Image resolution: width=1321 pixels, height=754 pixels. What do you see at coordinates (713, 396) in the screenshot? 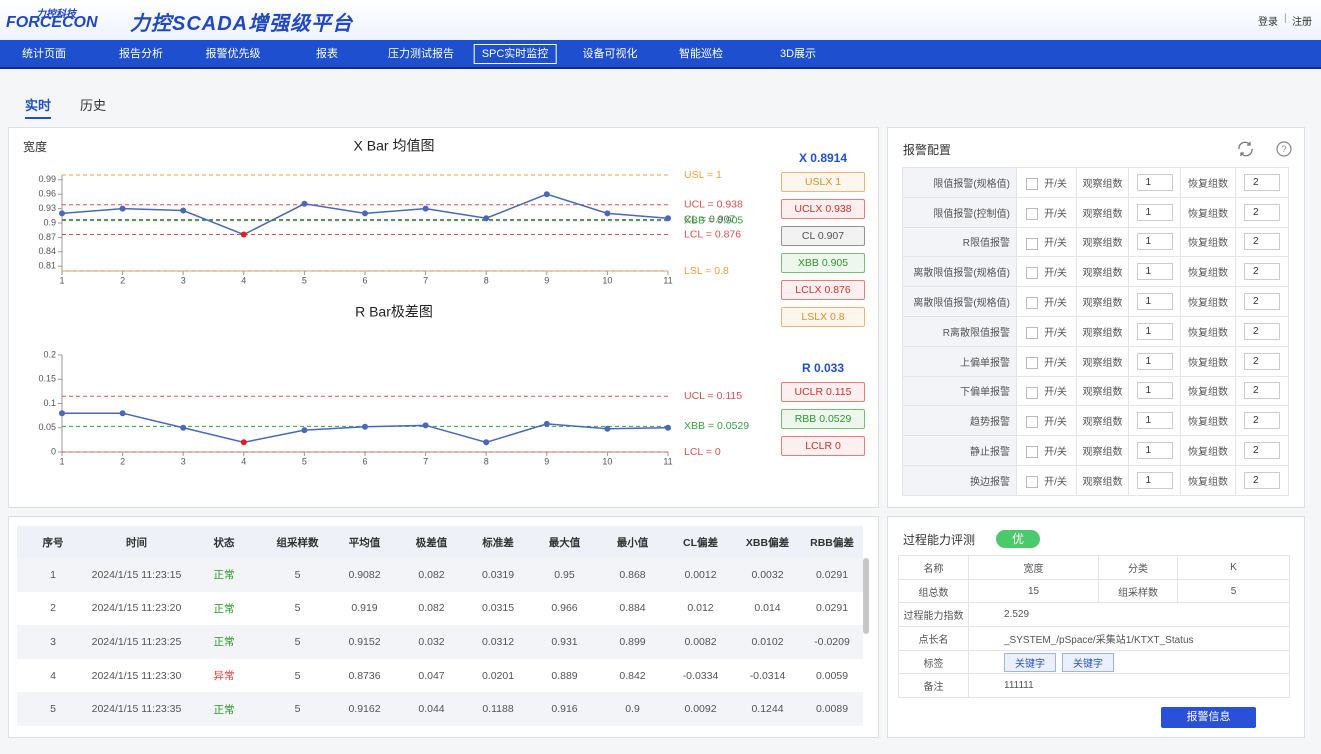
I see `reference-label: UCL = 0.115` at bounding box center [713, 396].